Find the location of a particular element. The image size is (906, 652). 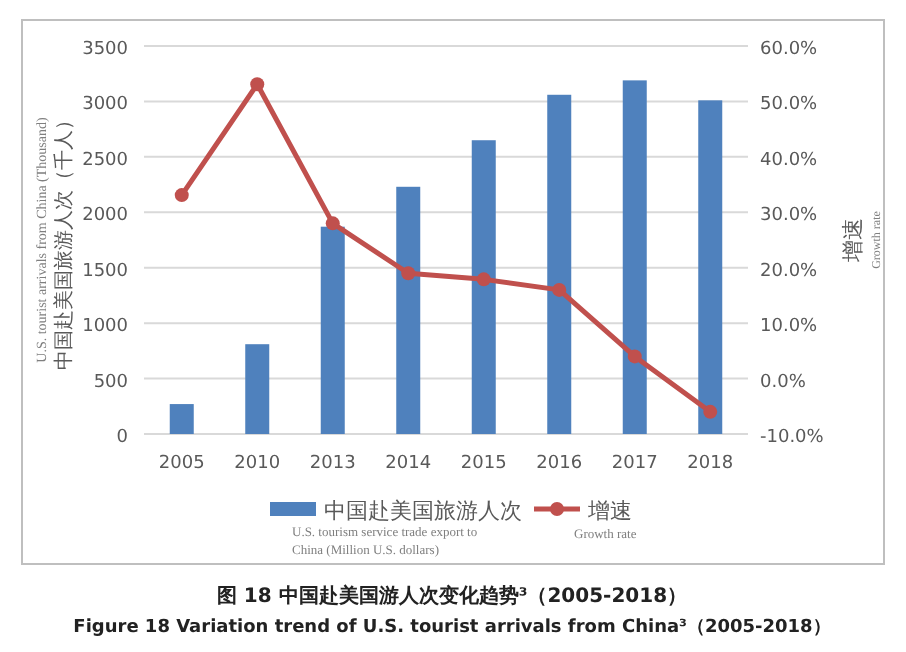

x-tick-label: 2015 is located at coordinates (483, 464).